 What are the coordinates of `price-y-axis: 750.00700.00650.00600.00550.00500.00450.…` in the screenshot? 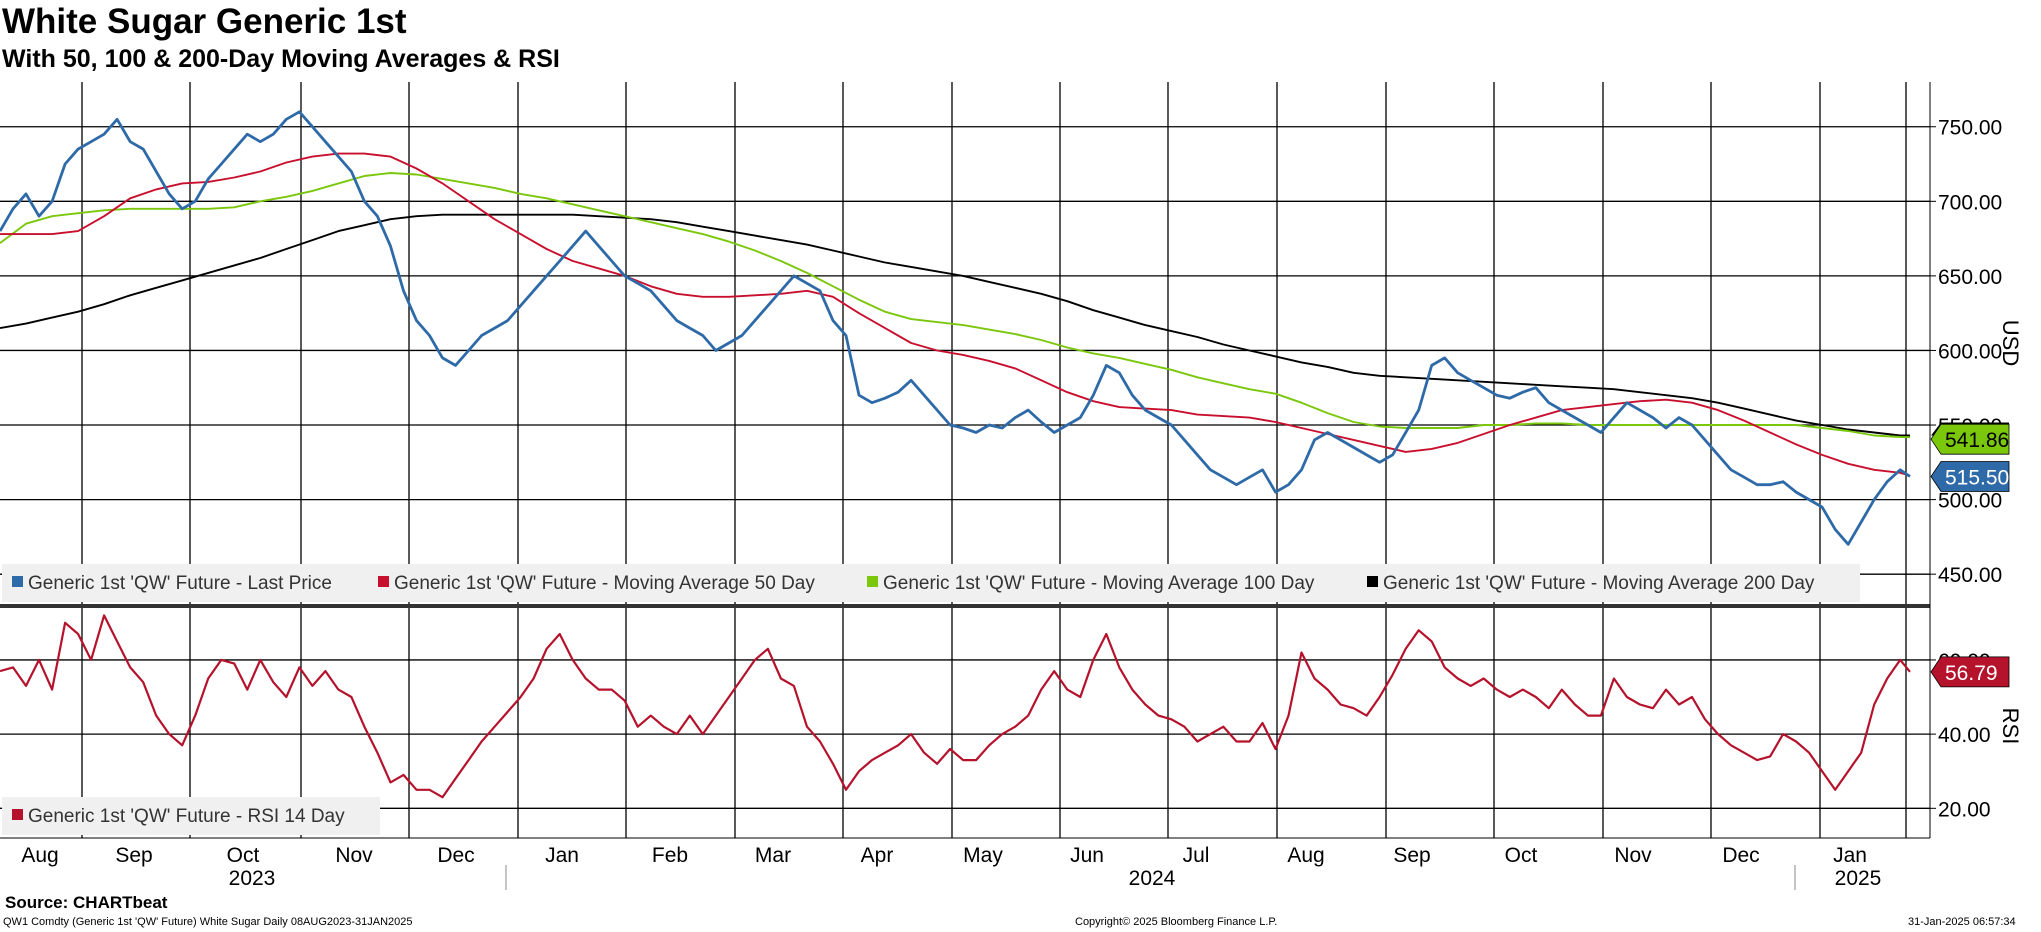 It's located at (1966, 352).